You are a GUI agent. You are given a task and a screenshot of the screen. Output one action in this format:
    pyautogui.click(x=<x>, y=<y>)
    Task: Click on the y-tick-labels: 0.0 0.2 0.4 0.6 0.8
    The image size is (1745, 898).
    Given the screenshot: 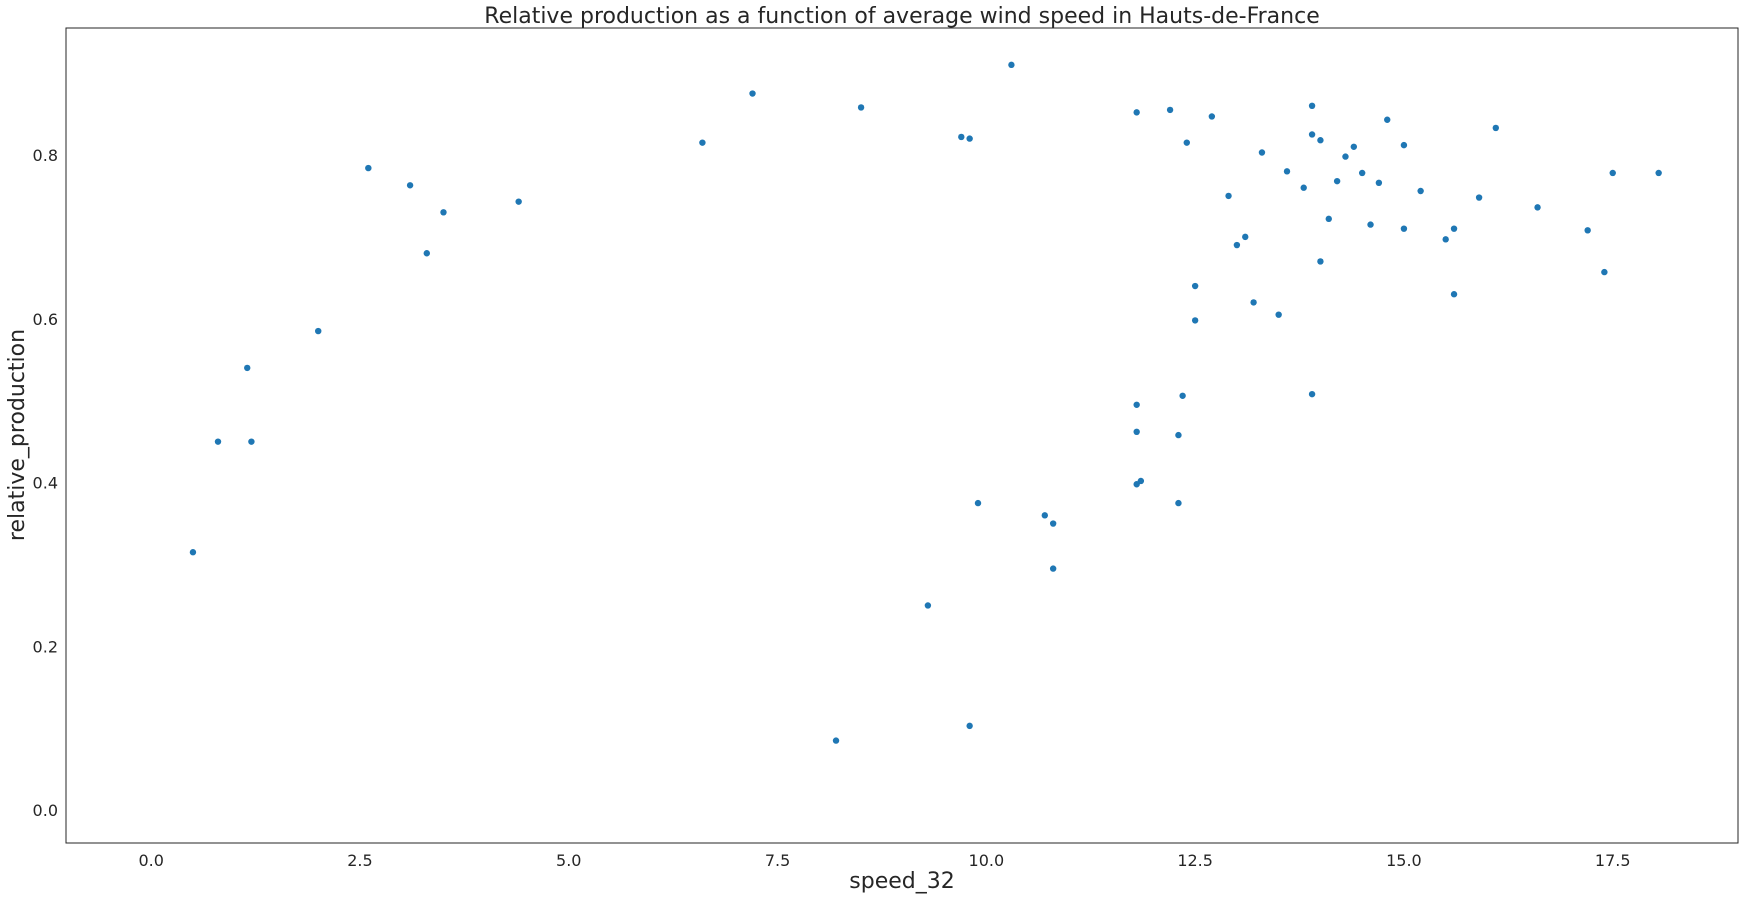 What is the action you would take?
    pyautogui.click(x=45, y=483)
    